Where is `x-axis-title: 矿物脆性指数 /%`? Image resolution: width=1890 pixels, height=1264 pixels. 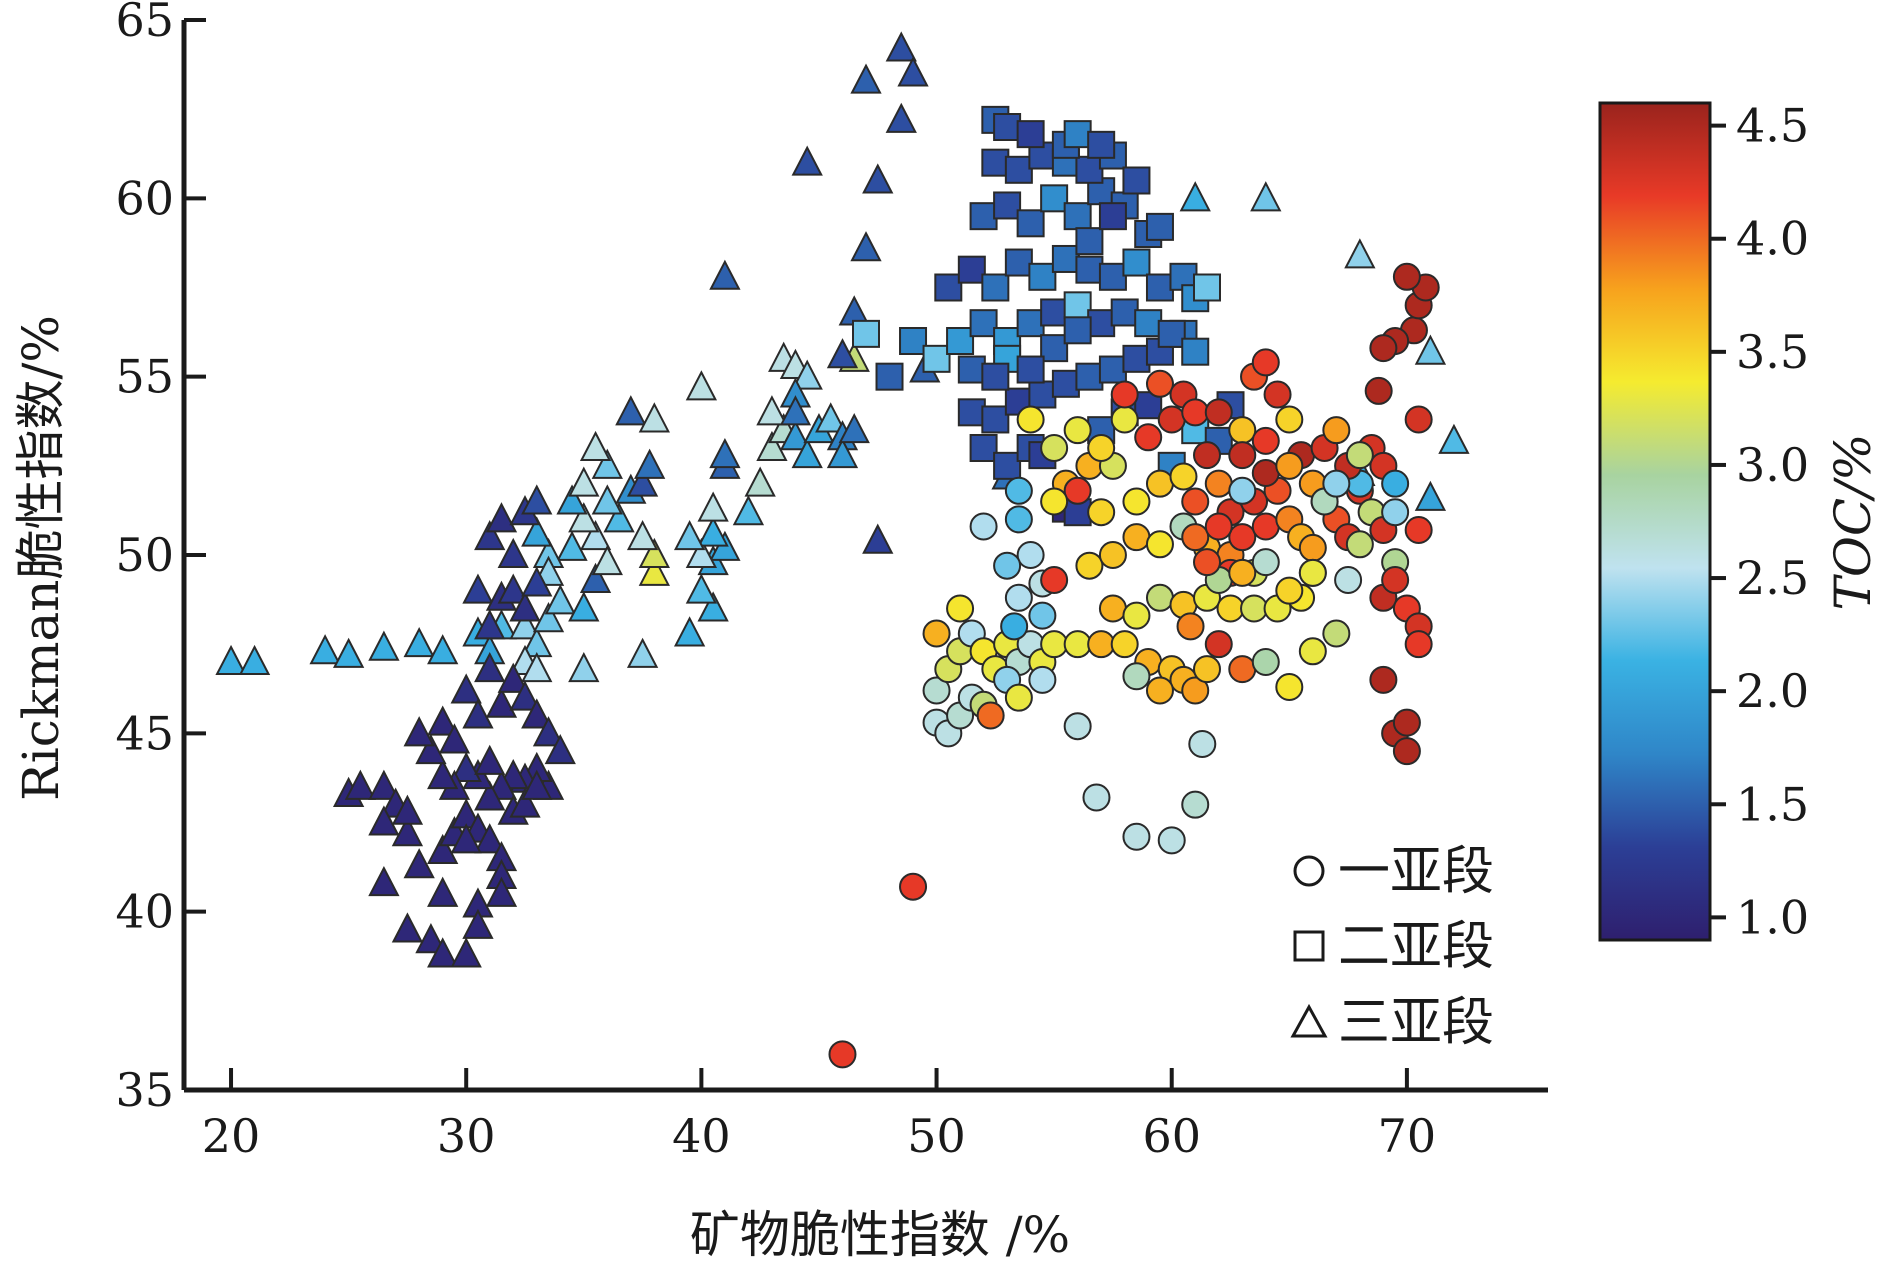 x-axis-title: 矿物脆性指数 /% is located at coordinates (880, 1235).